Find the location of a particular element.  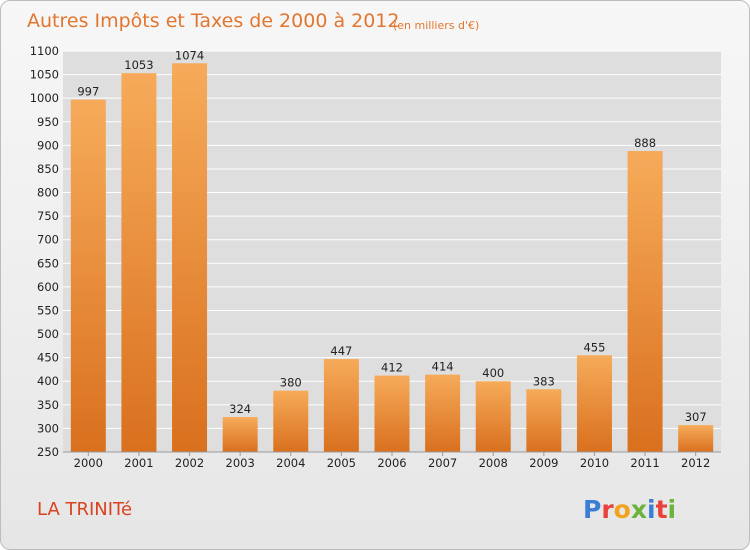

bar-2001 is located at coordinates (139, 262).